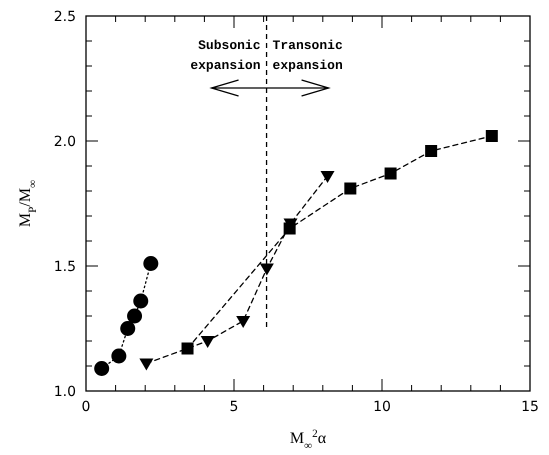 Image resolution: width=549 pixels, height=455 pixels. I want to click on y-tick-label: 1.0, so click(65, 392).